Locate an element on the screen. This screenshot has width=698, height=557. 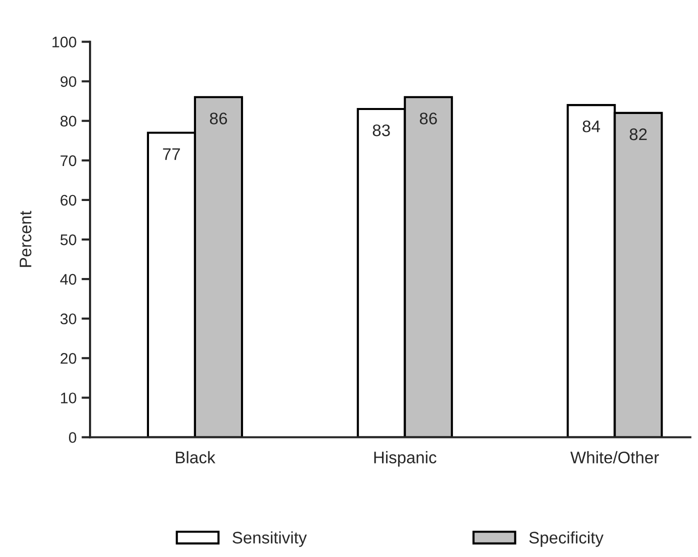
x-tick-label: Black is located at coordinates (196, 457).